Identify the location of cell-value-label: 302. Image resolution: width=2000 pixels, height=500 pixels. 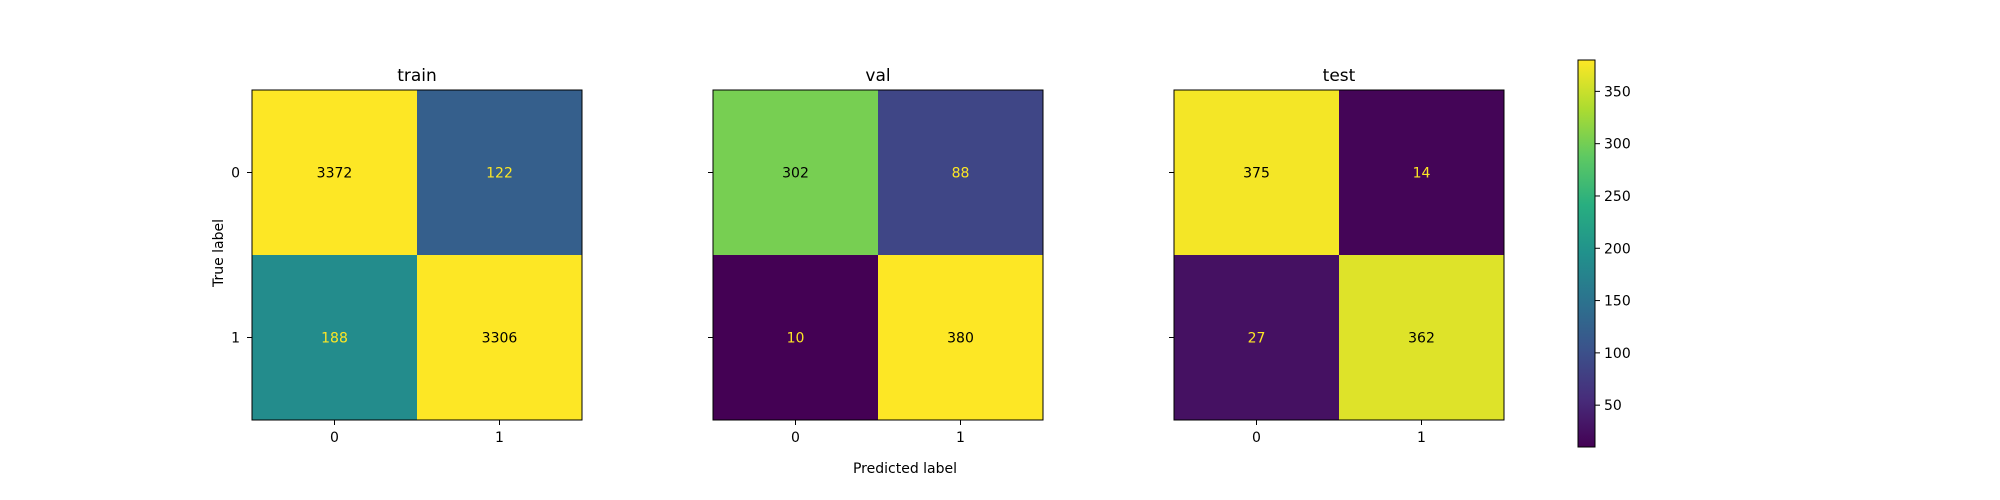
(795, 174).